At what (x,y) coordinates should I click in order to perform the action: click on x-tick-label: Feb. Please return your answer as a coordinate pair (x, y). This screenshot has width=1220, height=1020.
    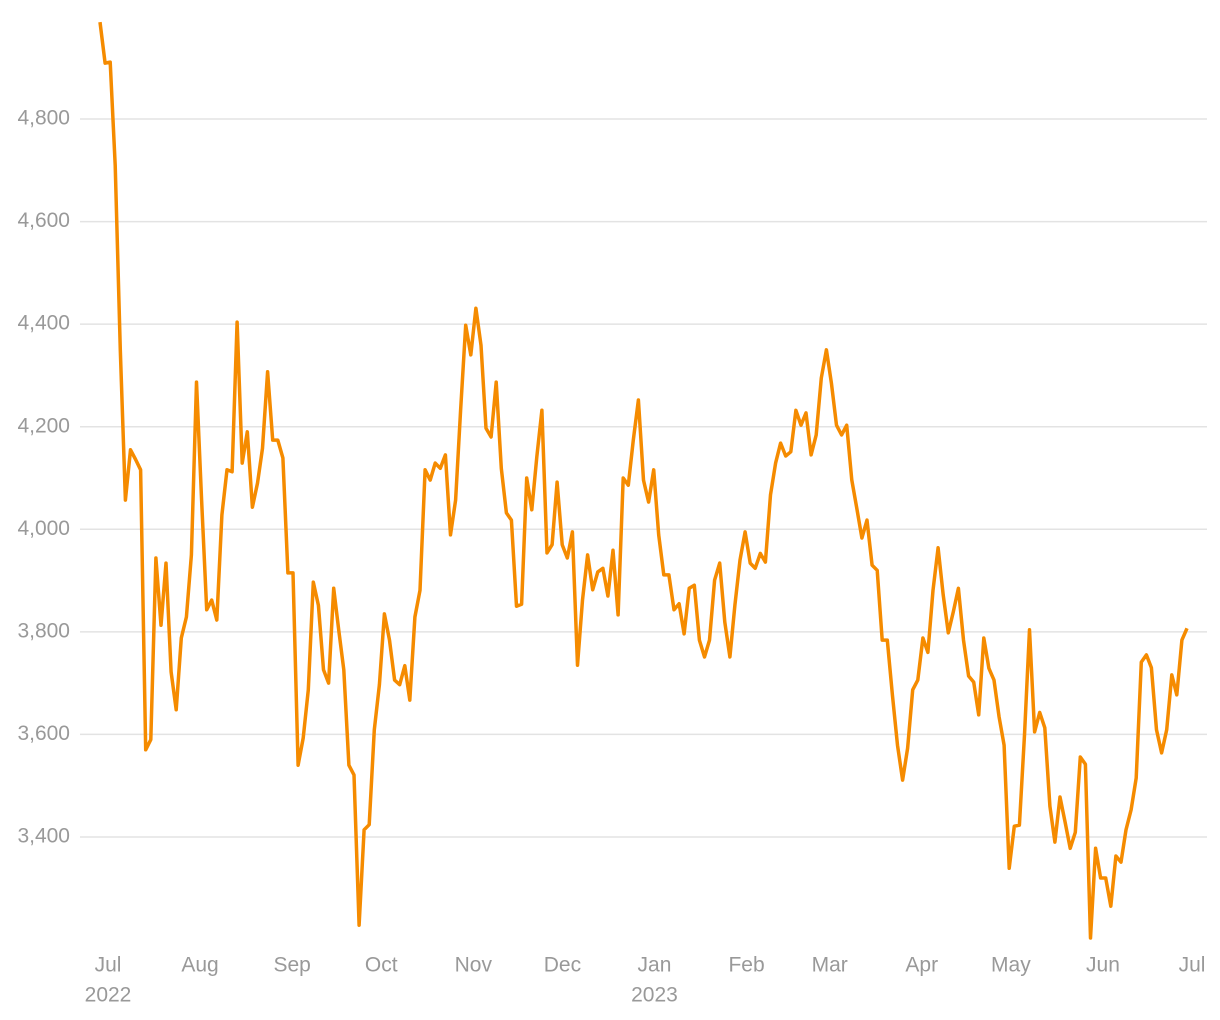
    Looking at the image, I should click on (746, 965).